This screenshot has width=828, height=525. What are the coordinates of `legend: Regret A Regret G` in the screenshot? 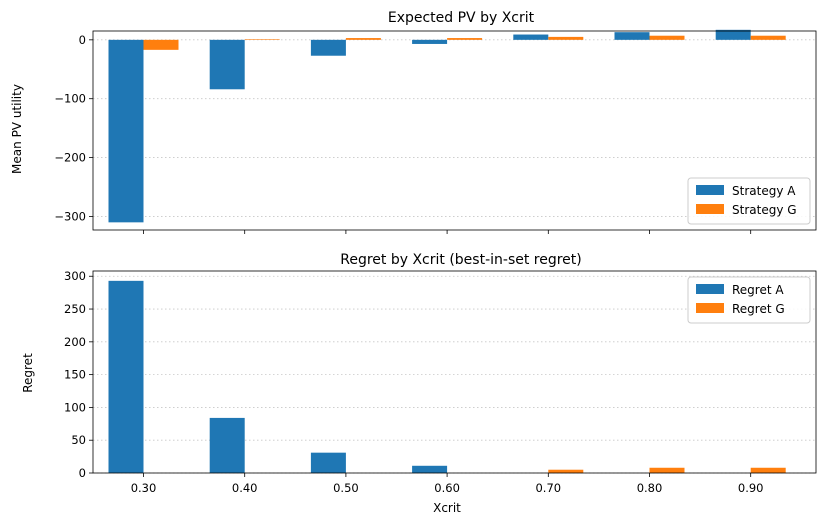 It's located at (749, 300).